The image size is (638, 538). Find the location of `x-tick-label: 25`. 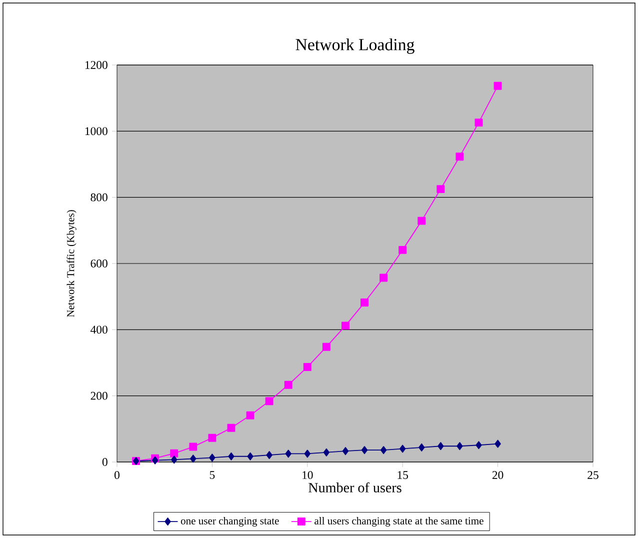

x-tick-label: 25 is located at coordinates (593, 475).